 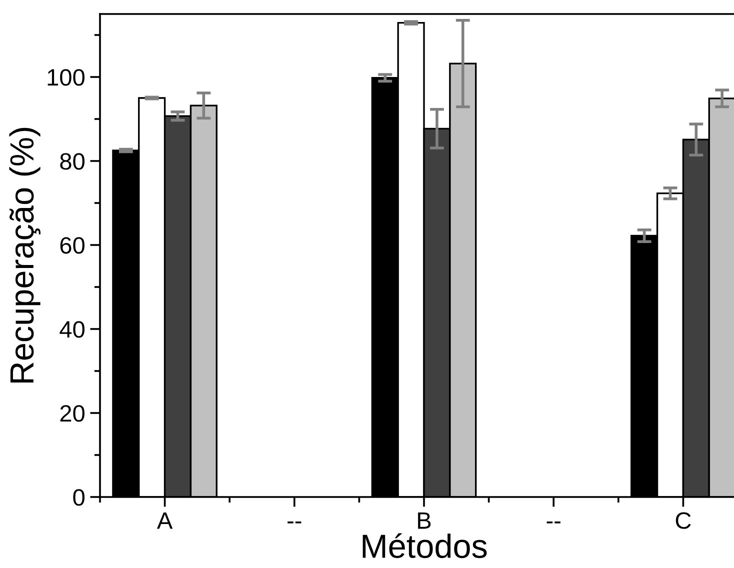 What do you see at coordinates (72, 413) in the screenshot?
I see `y-tick-label: 20` at bounding box center [72, 413].